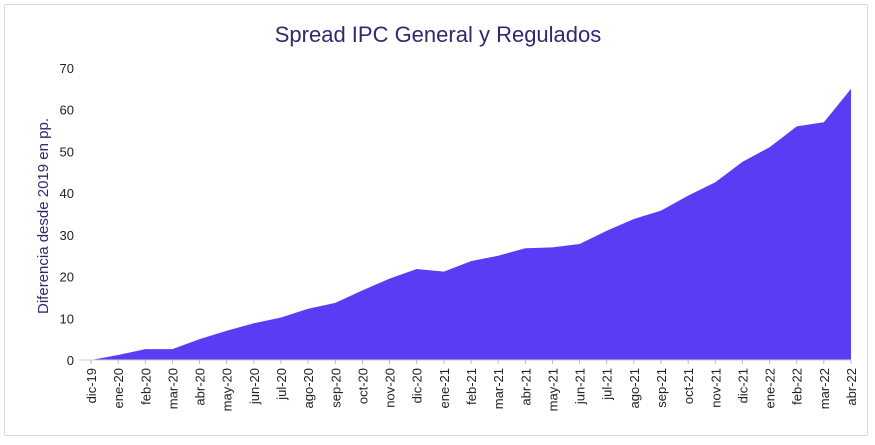  What do you see at coordinates (67, 277) in the screenshot?
I see `y-tick-label: 20` at bounding box center [67, 277].